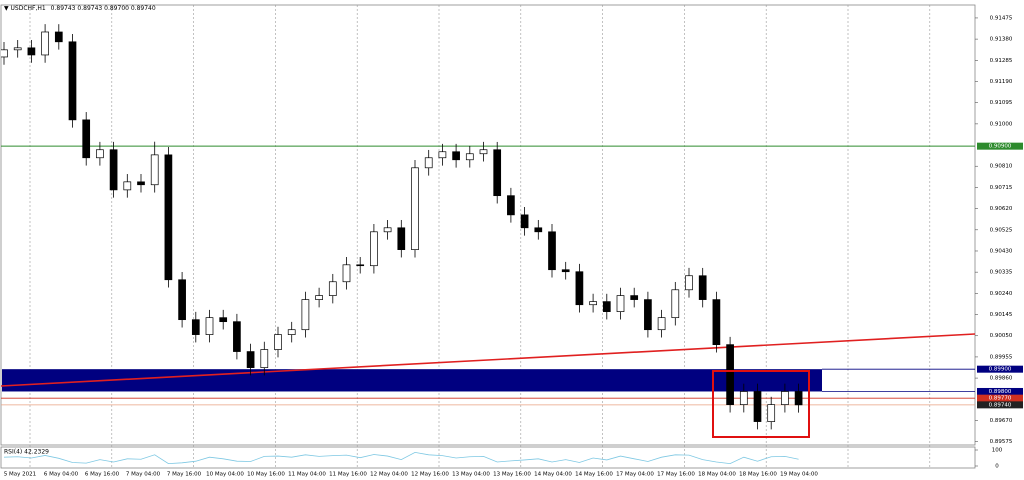 Image resolution: width=1024 pixels, height=480 pixels. Describe the element at coordinates (184, 475) in the screenshot. I see `x-tick-label: 7 May 16:00` at that location.